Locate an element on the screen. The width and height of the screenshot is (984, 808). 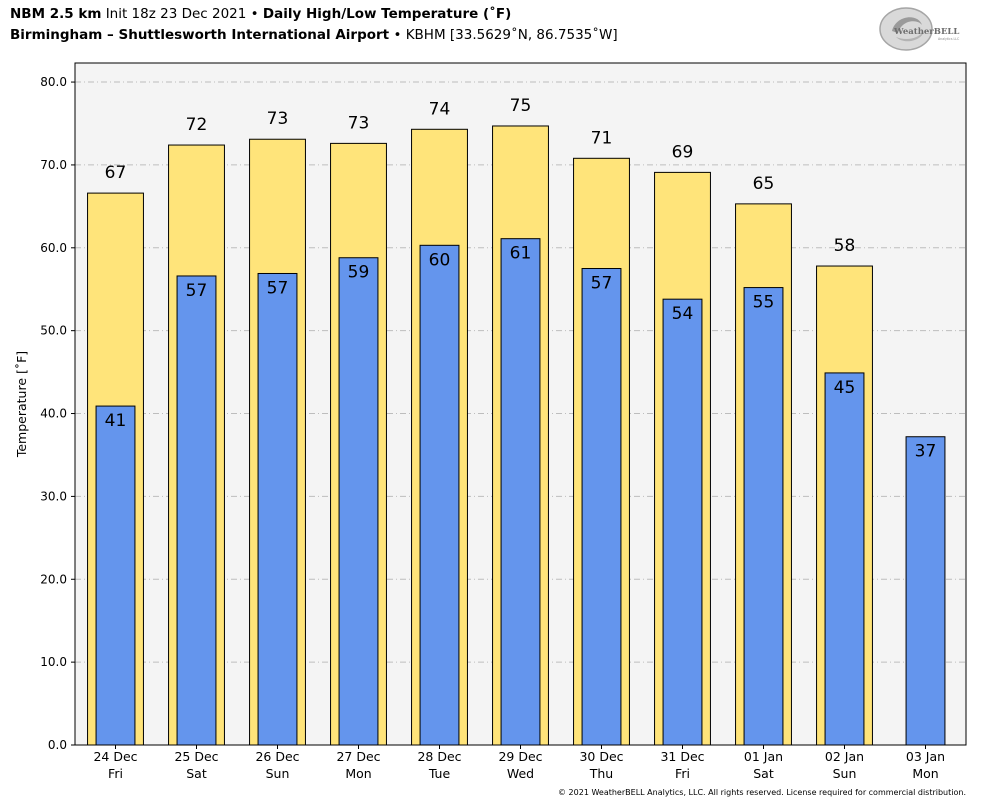
x-tick-label-day: Thu is located at coordinates (601, 773).